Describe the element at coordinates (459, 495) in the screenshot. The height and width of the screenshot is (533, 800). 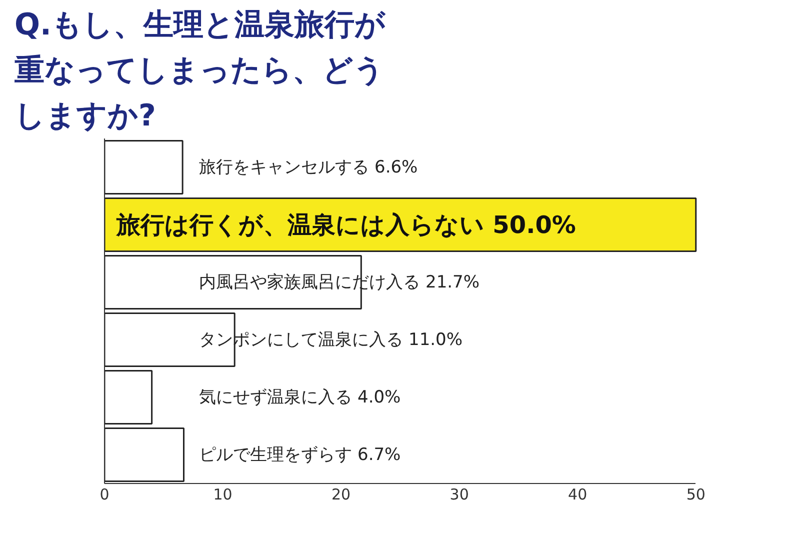
I see `x-tick-label: 30` at that location.